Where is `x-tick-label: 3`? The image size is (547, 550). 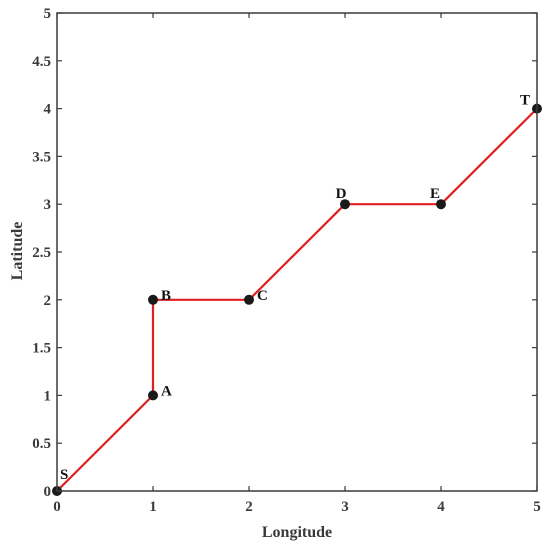
x-tick-label: 3 is located at coordinates (345, 507).